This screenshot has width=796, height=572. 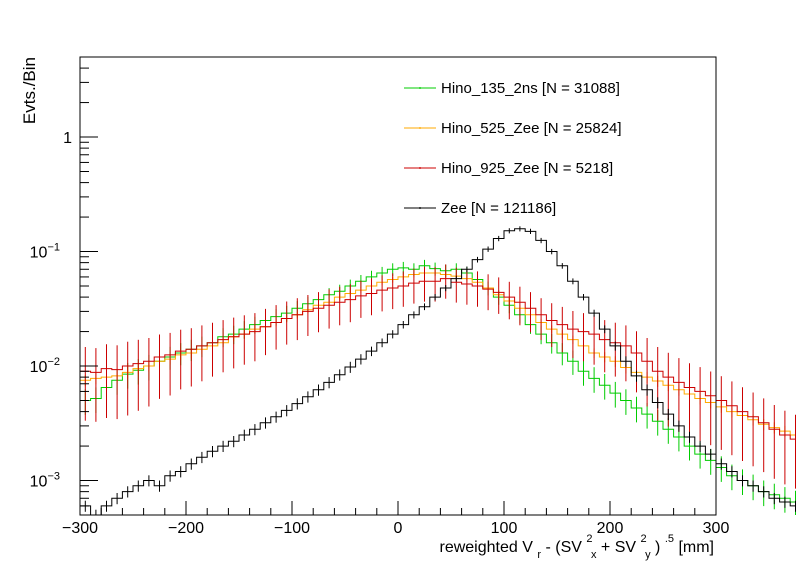 I want to click on x-label-sub: r, so click(x=539, y=555).